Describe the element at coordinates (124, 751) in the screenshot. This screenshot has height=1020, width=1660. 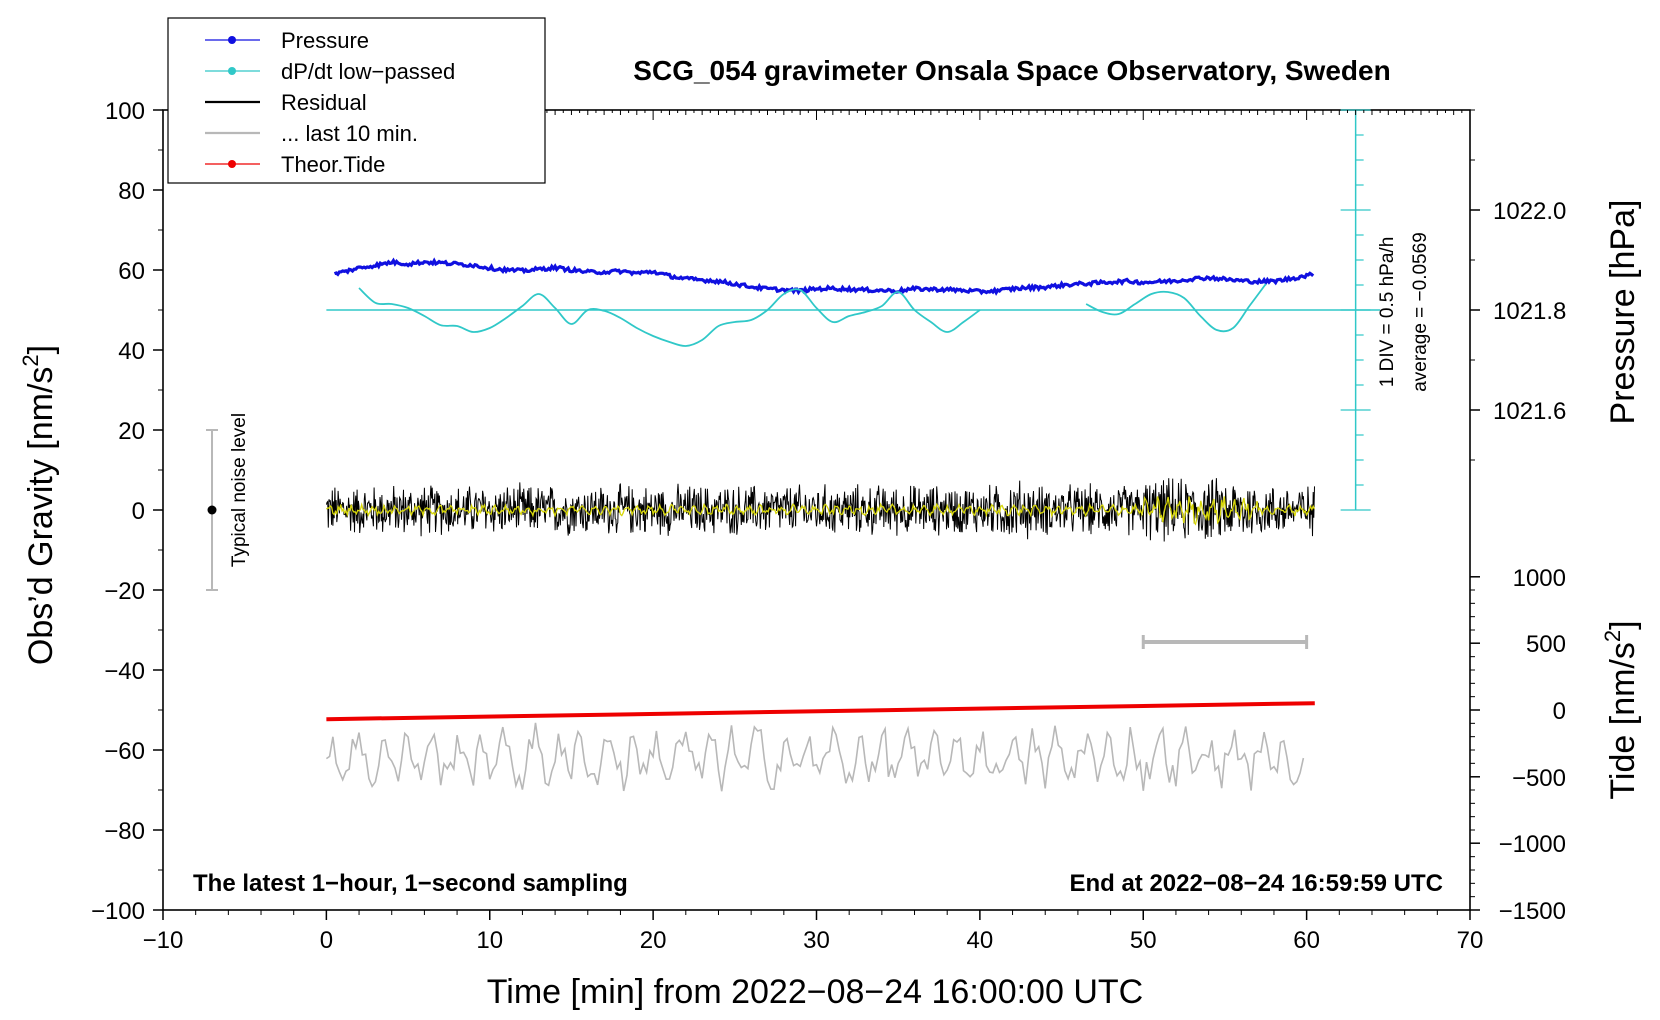
I see `y-tick-label: −60` at that location.